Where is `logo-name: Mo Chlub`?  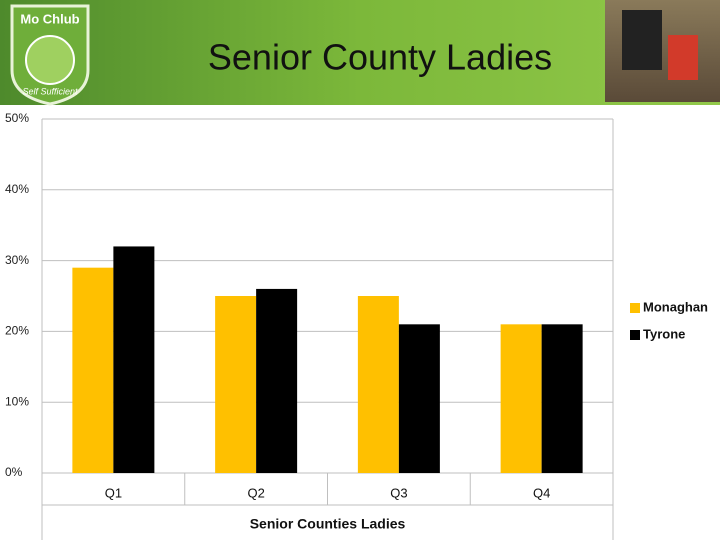
logo-name: Mo Chlub is located at coordinates (49, 18).